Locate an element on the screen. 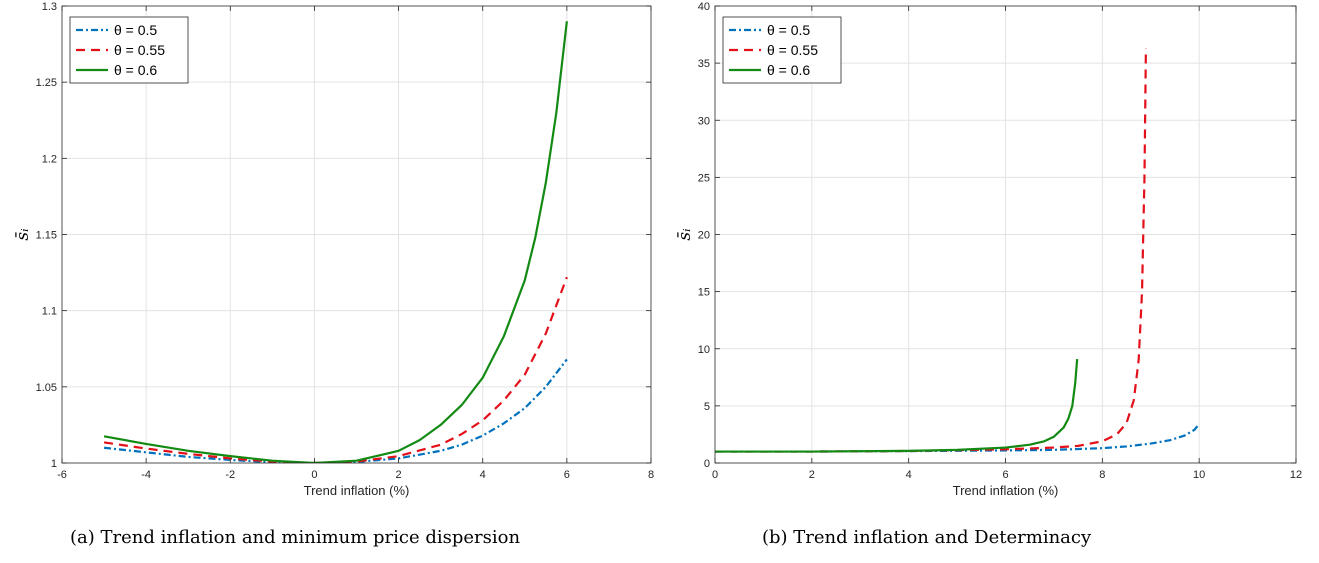  y-tick-label: 5 is located at coordinates (707, 407).